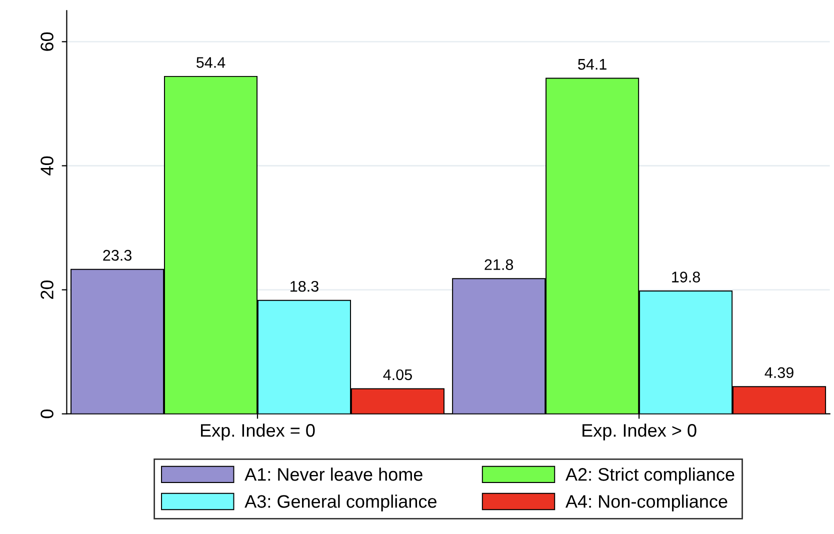  What do you see at coordinates (47, 41) in the screenshot?
I see `y-tick-label: 60` at bounding box center [47, 41].